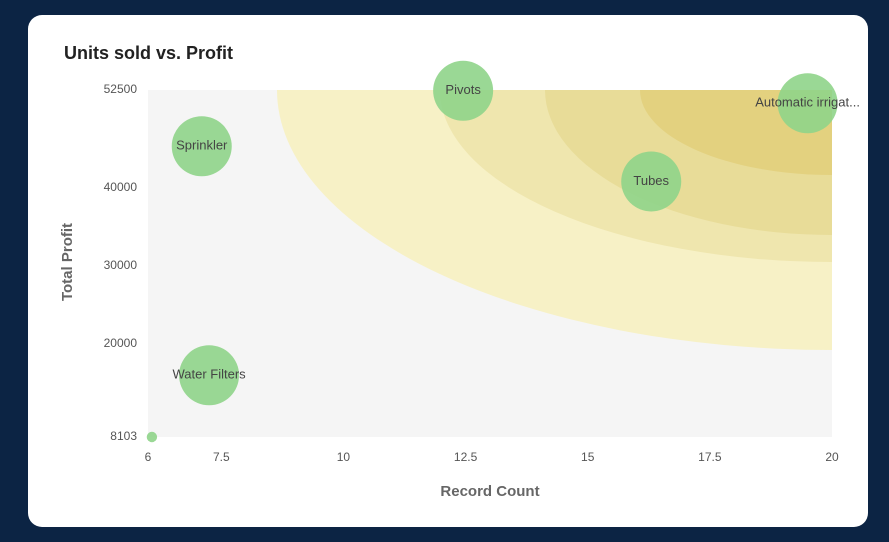 The width and height of the screenshot is (889, 542). I want to click on x-tick-label: 17.5, so click(710, 457).